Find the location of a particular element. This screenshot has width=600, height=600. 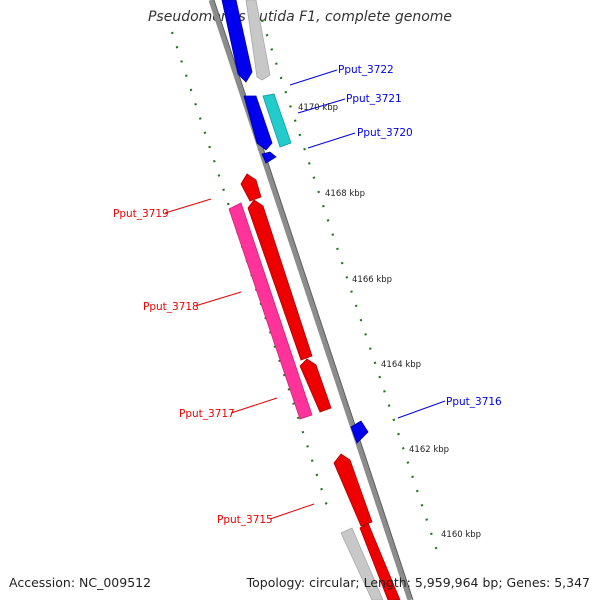

gene-label-pput-3719: Pput_3719 is located at coordinates (141, 214).